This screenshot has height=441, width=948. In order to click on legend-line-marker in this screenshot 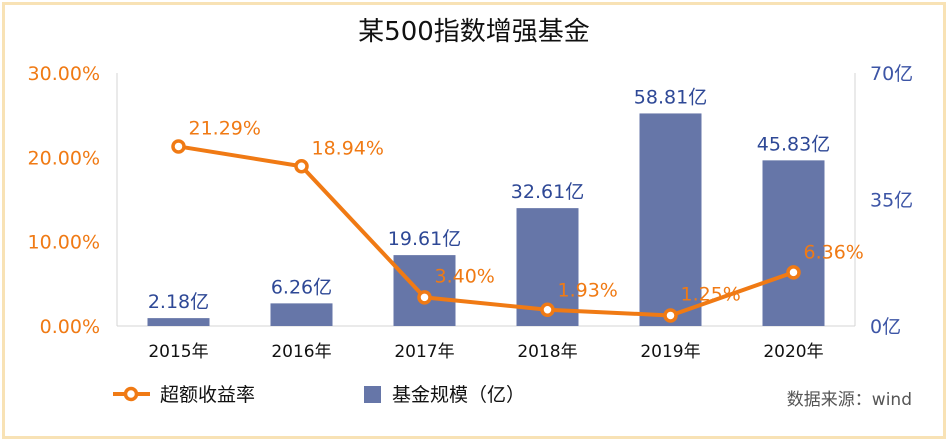, I will do `click(131, 394)`.